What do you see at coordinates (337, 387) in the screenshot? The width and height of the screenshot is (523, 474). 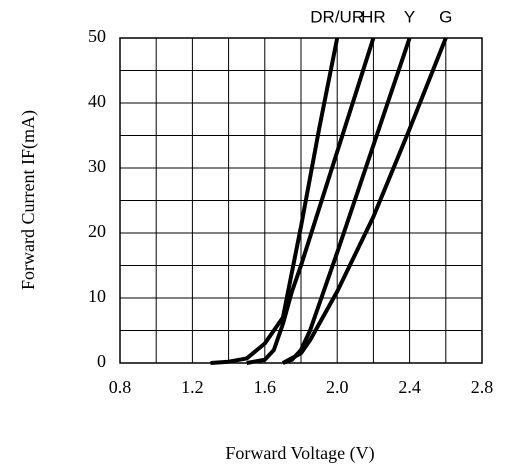 I see `x-tick-label: 2.0` at bounding box center [337, 387].